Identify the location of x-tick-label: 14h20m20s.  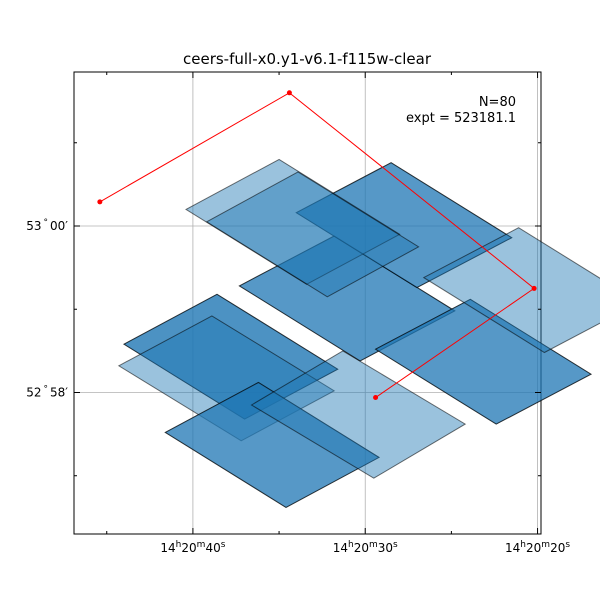
(537, 547).